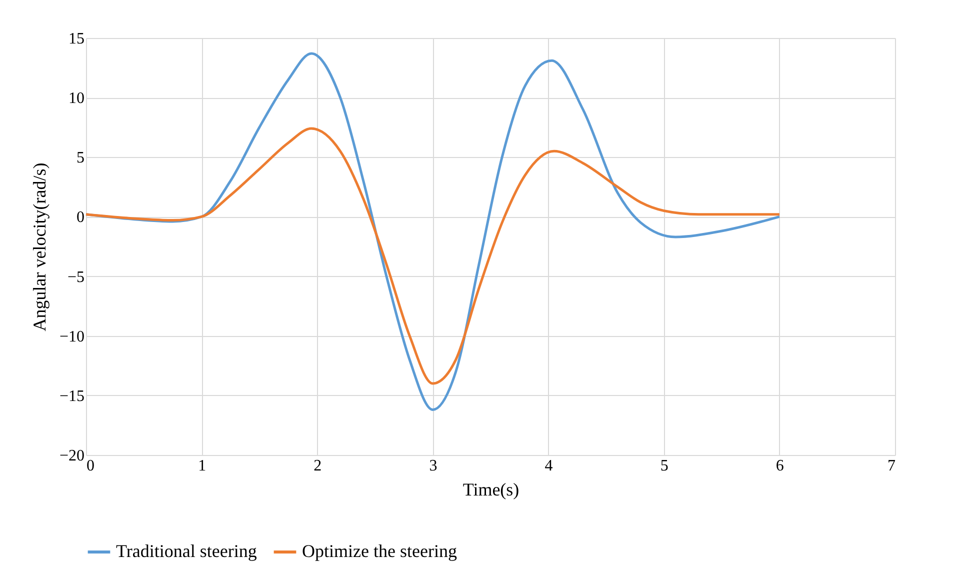 This screenshot has height=580, width=960. What do you see at coordinates (892, 466) in the screenshot?
I see `x-tick-label: 7` at bounding box center [892, 466].